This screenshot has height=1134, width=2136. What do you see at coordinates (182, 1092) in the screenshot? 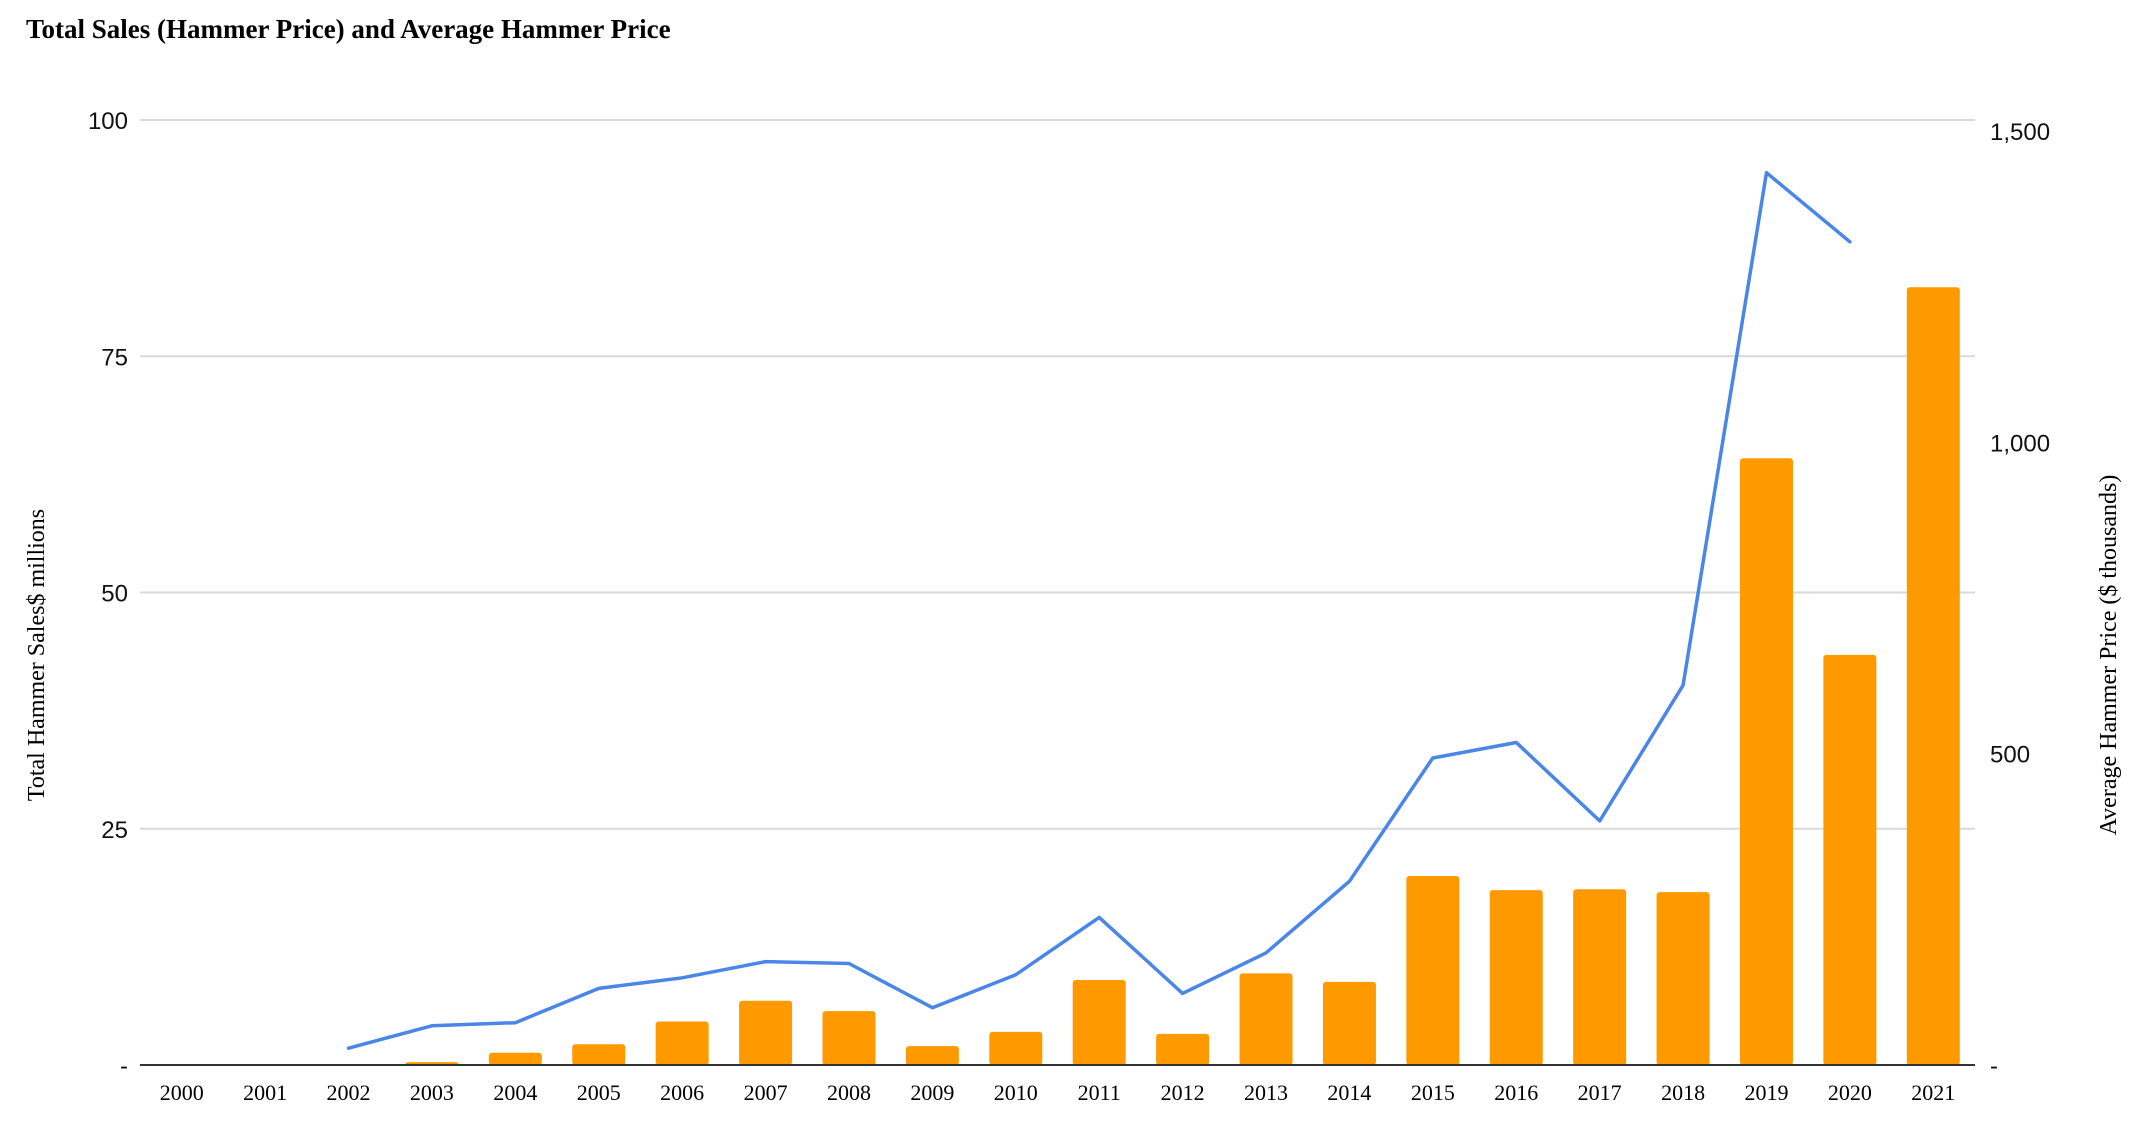
I see `x-tick-label: 2000` at bounding box center [182, 1092].